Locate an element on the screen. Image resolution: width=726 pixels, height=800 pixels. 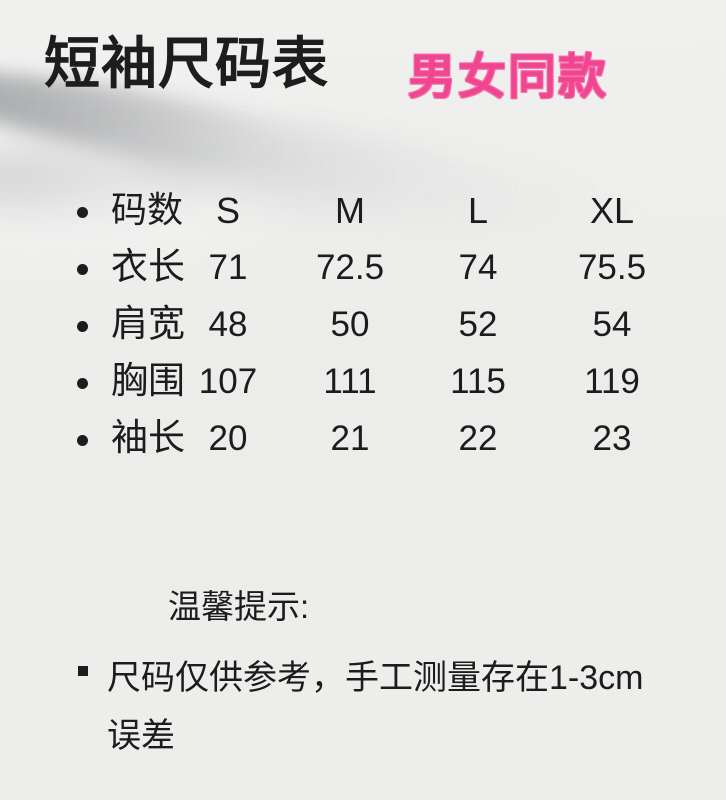
table-row: 胸围 107 111 115 119 is located at coordinates (363, 385).